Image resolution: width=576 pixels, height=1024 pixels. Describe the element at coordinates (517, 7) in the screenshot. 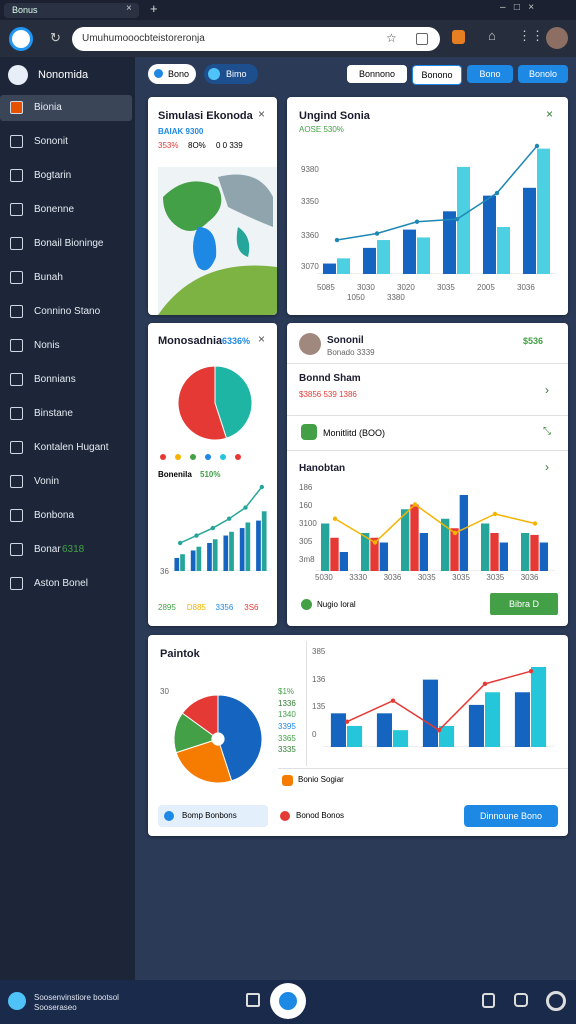

I see `window-controls: – □ ×` at that location.